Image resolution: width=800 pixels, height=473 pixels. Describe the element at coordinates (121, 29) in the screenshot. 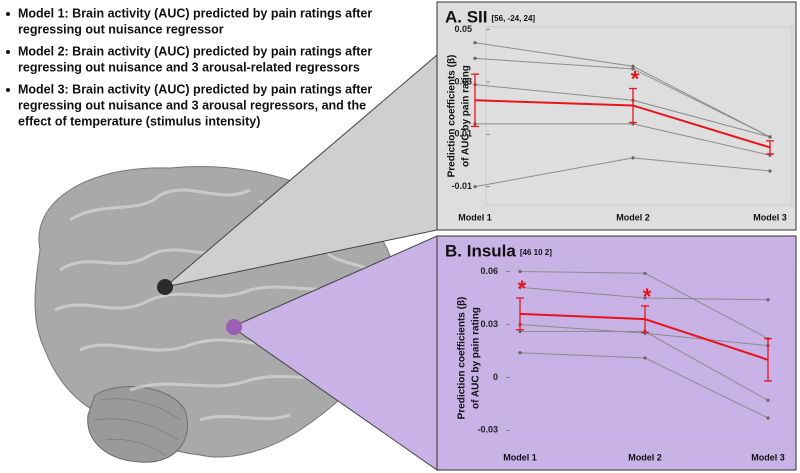

I see `note-line: regressing out nuisance regressor` at that location.